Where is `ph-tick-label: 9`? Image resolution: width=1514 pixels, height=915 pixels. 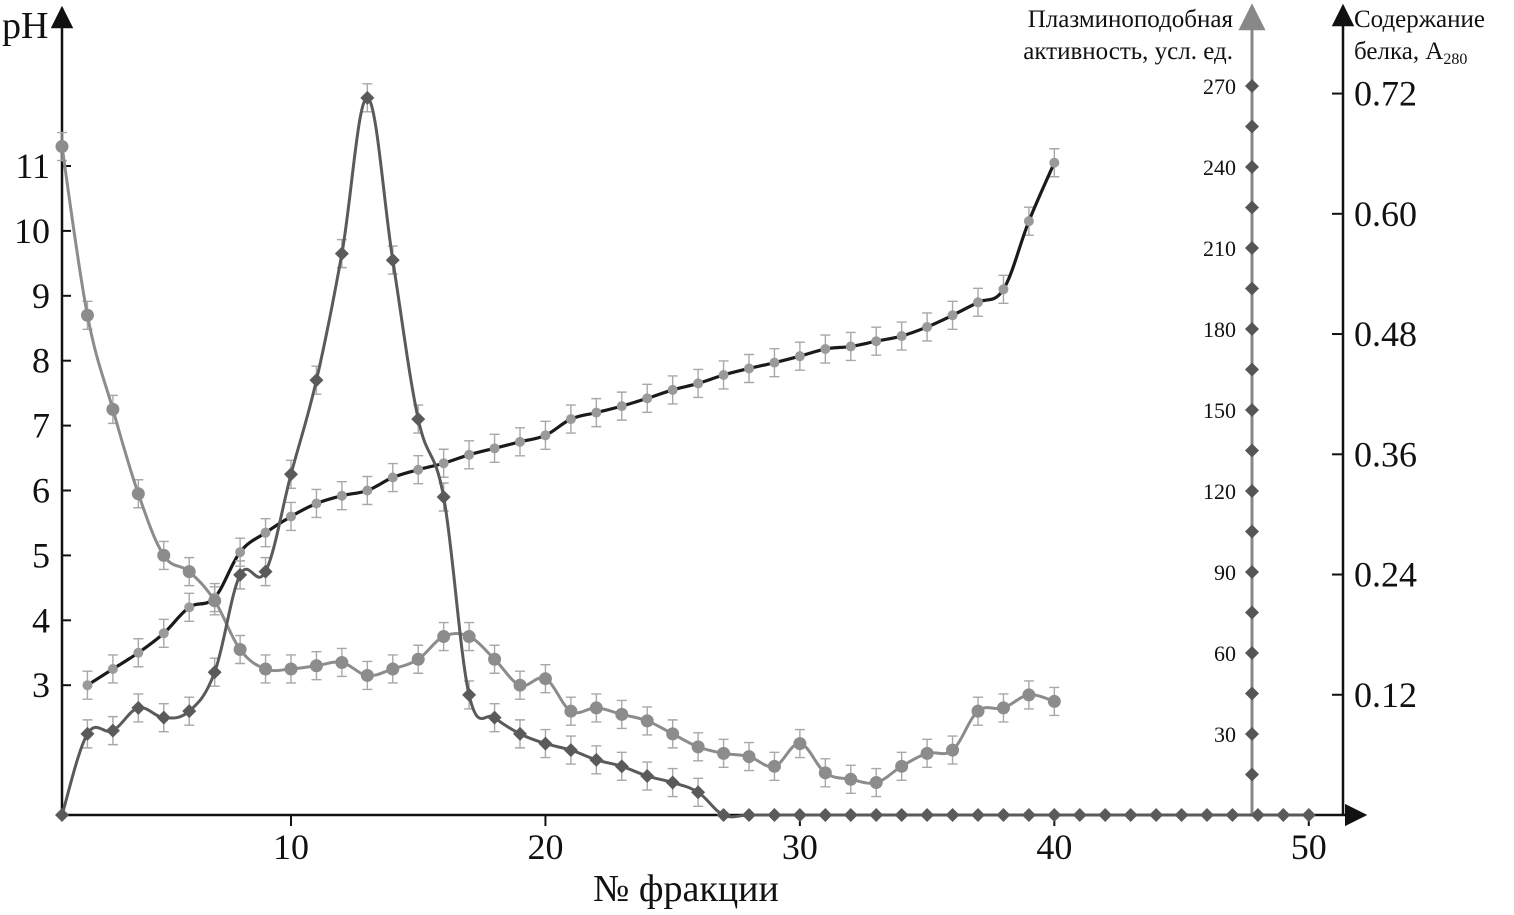 ph-tick-label: 9 is located at coordinates (41, 296).